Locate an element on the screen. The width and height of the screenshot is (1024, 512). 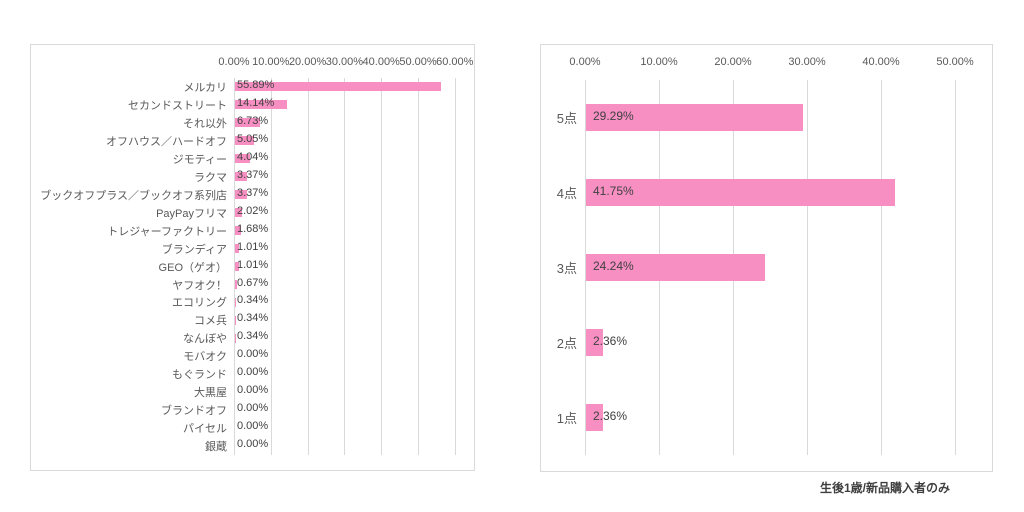
data-label: 14.14% is located at coordinates (256, 103).